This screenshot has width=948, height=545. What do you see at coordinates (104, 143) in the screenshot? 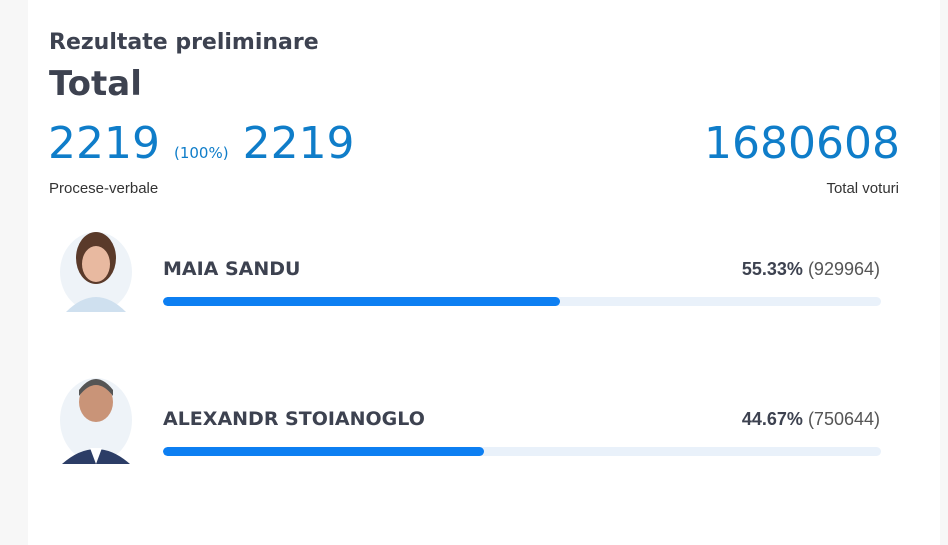
I see `processed: 2219` at bounding box center [104, 143].